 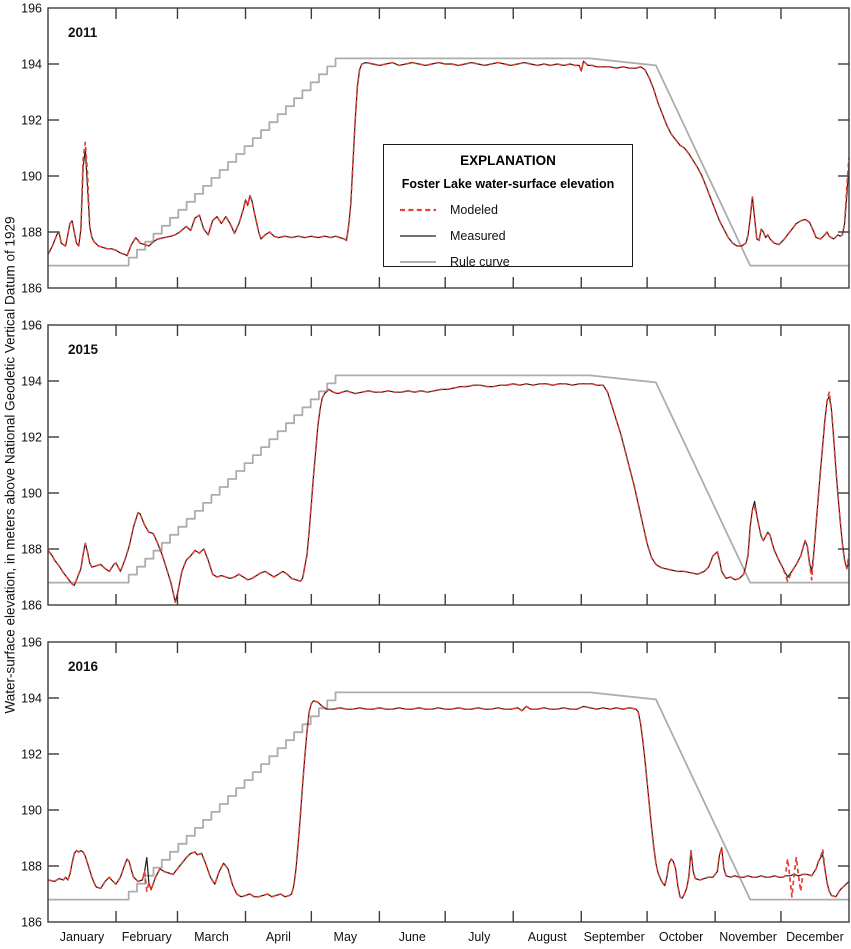 What do you see at coordinates (83, 32) in the screenshot?
I see `panel-year-label: 2011` at bounding box center [83, 32].